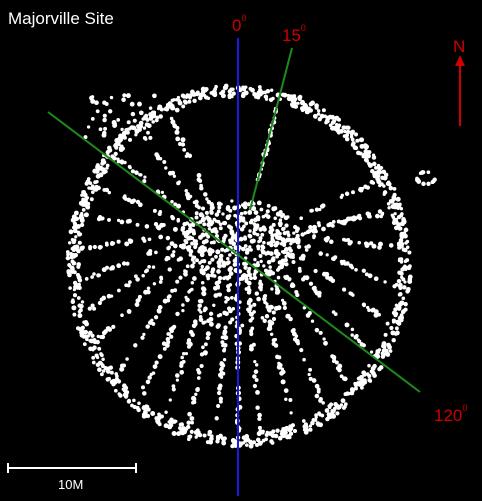 This screenshot has width=482, height=501. I want to click on bearing-label-15: 150, so click(294, 35).